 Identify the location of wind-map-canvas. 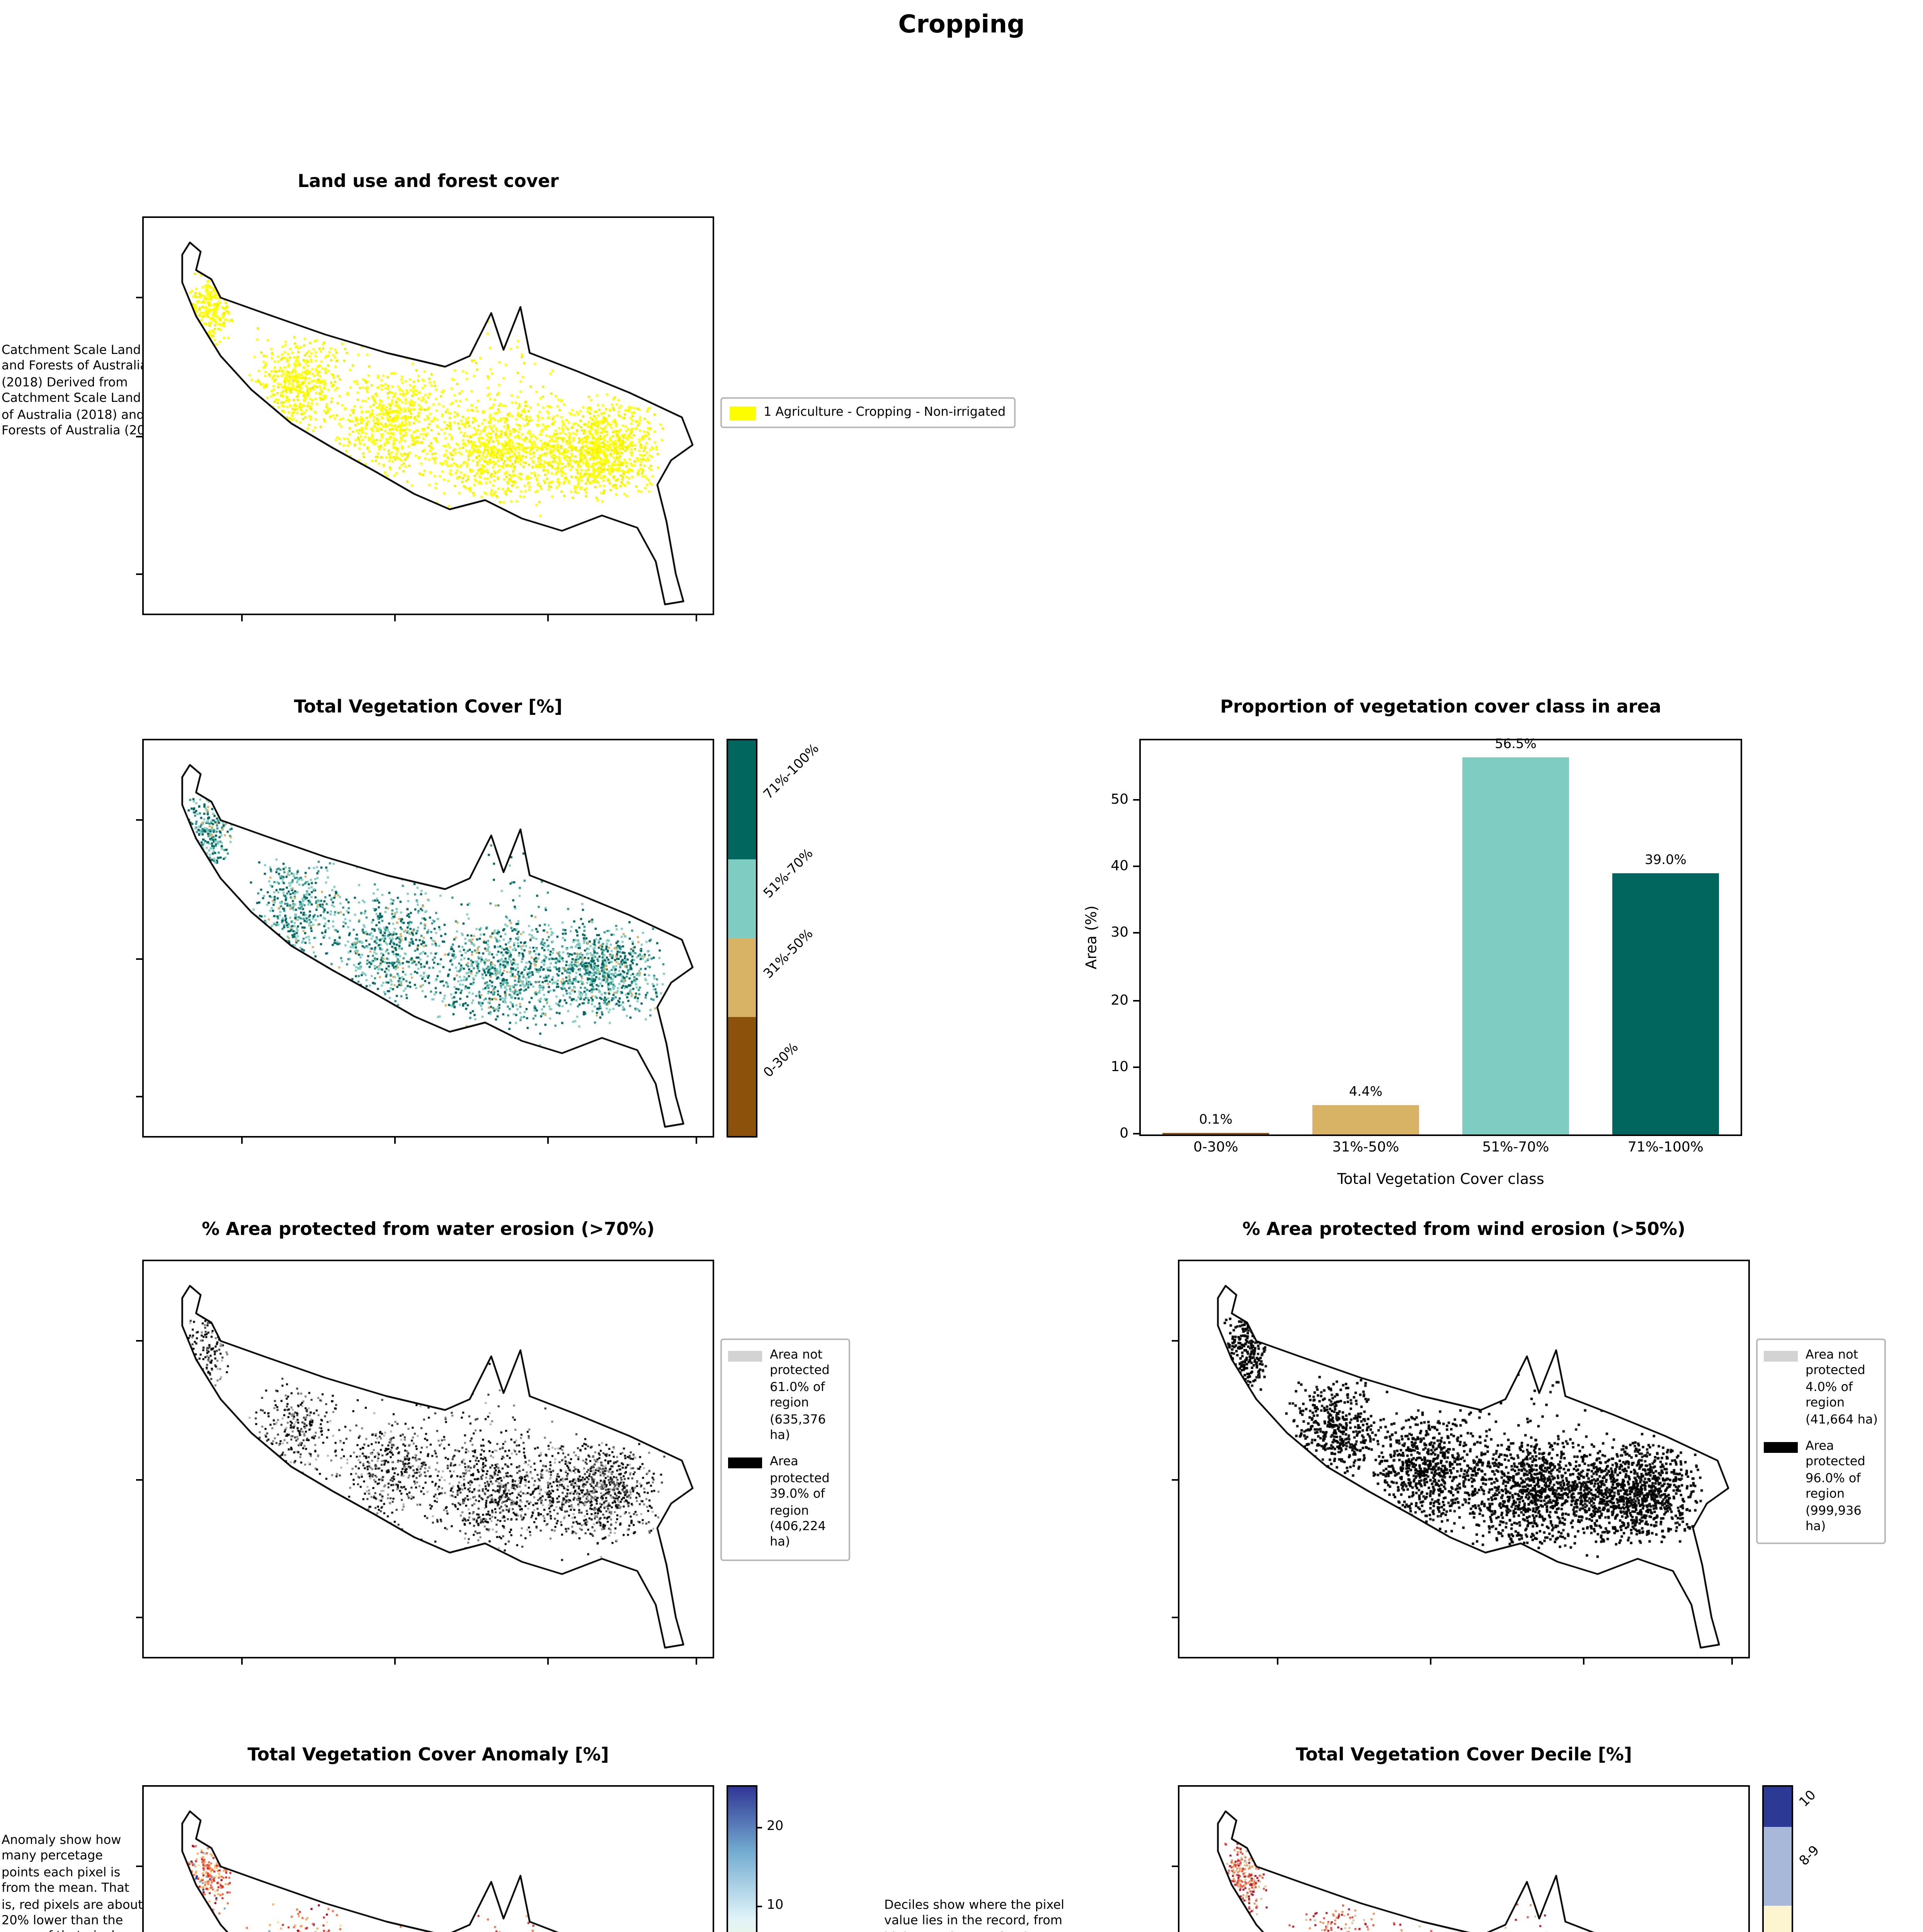
(1463, 1459).